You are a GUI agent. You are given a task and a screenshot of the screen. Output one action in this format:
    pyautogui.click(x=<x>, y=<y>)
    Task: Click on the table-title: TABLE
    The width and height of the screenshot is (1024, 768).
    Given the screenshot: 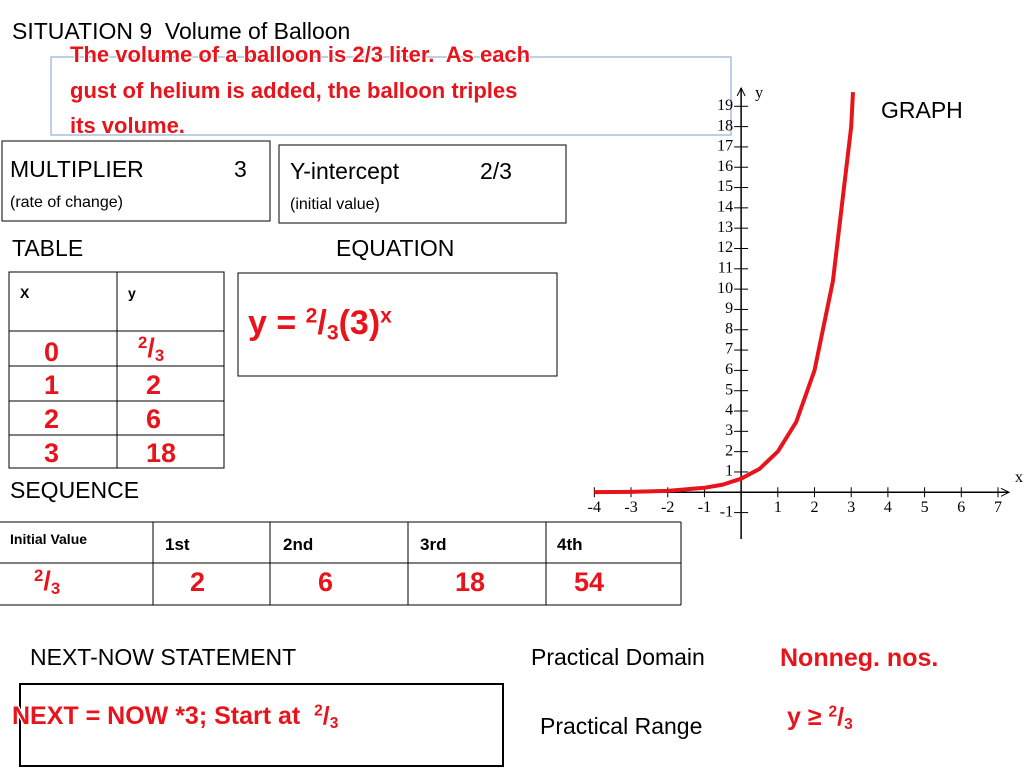 What is the action you would take?
    pyautogui.click(x=48, y=248)
    